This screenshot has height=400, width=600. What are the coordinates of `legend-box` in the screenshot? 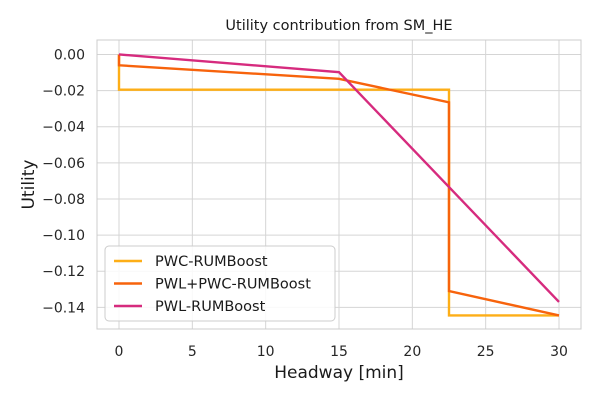 It's located at (220, 283).